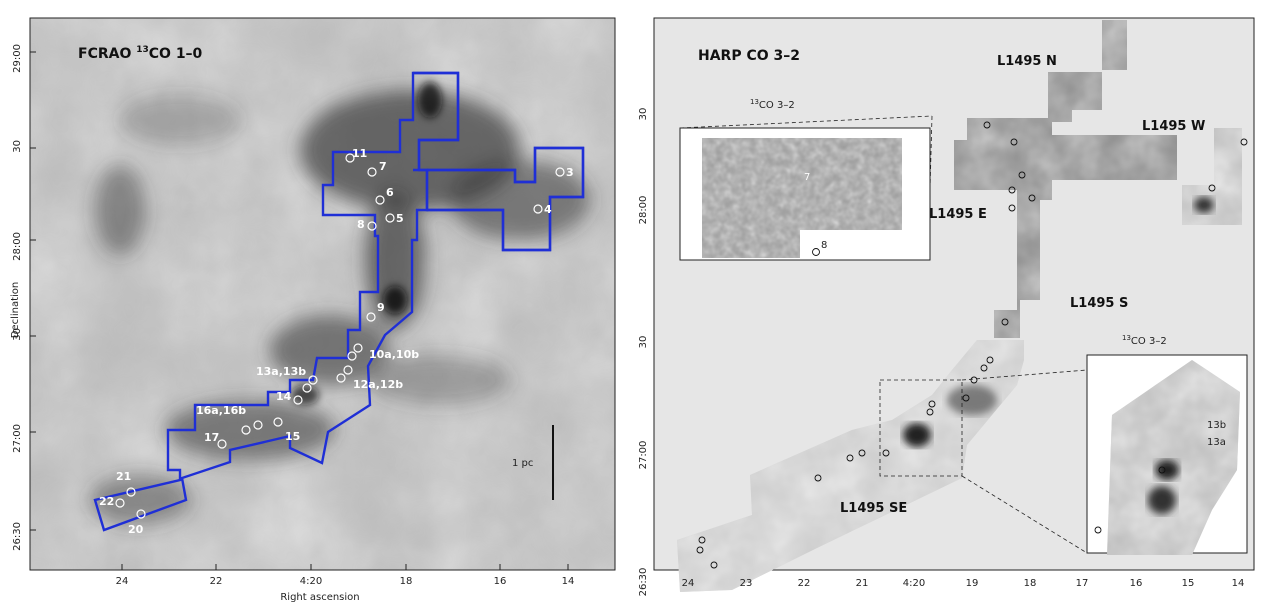 The width and height of the screenshot is (1262, 605). Describe the element at coordinates (873, 508) in the screenshot. I see `region-label-l1495-se: L1495 SE` at that location.